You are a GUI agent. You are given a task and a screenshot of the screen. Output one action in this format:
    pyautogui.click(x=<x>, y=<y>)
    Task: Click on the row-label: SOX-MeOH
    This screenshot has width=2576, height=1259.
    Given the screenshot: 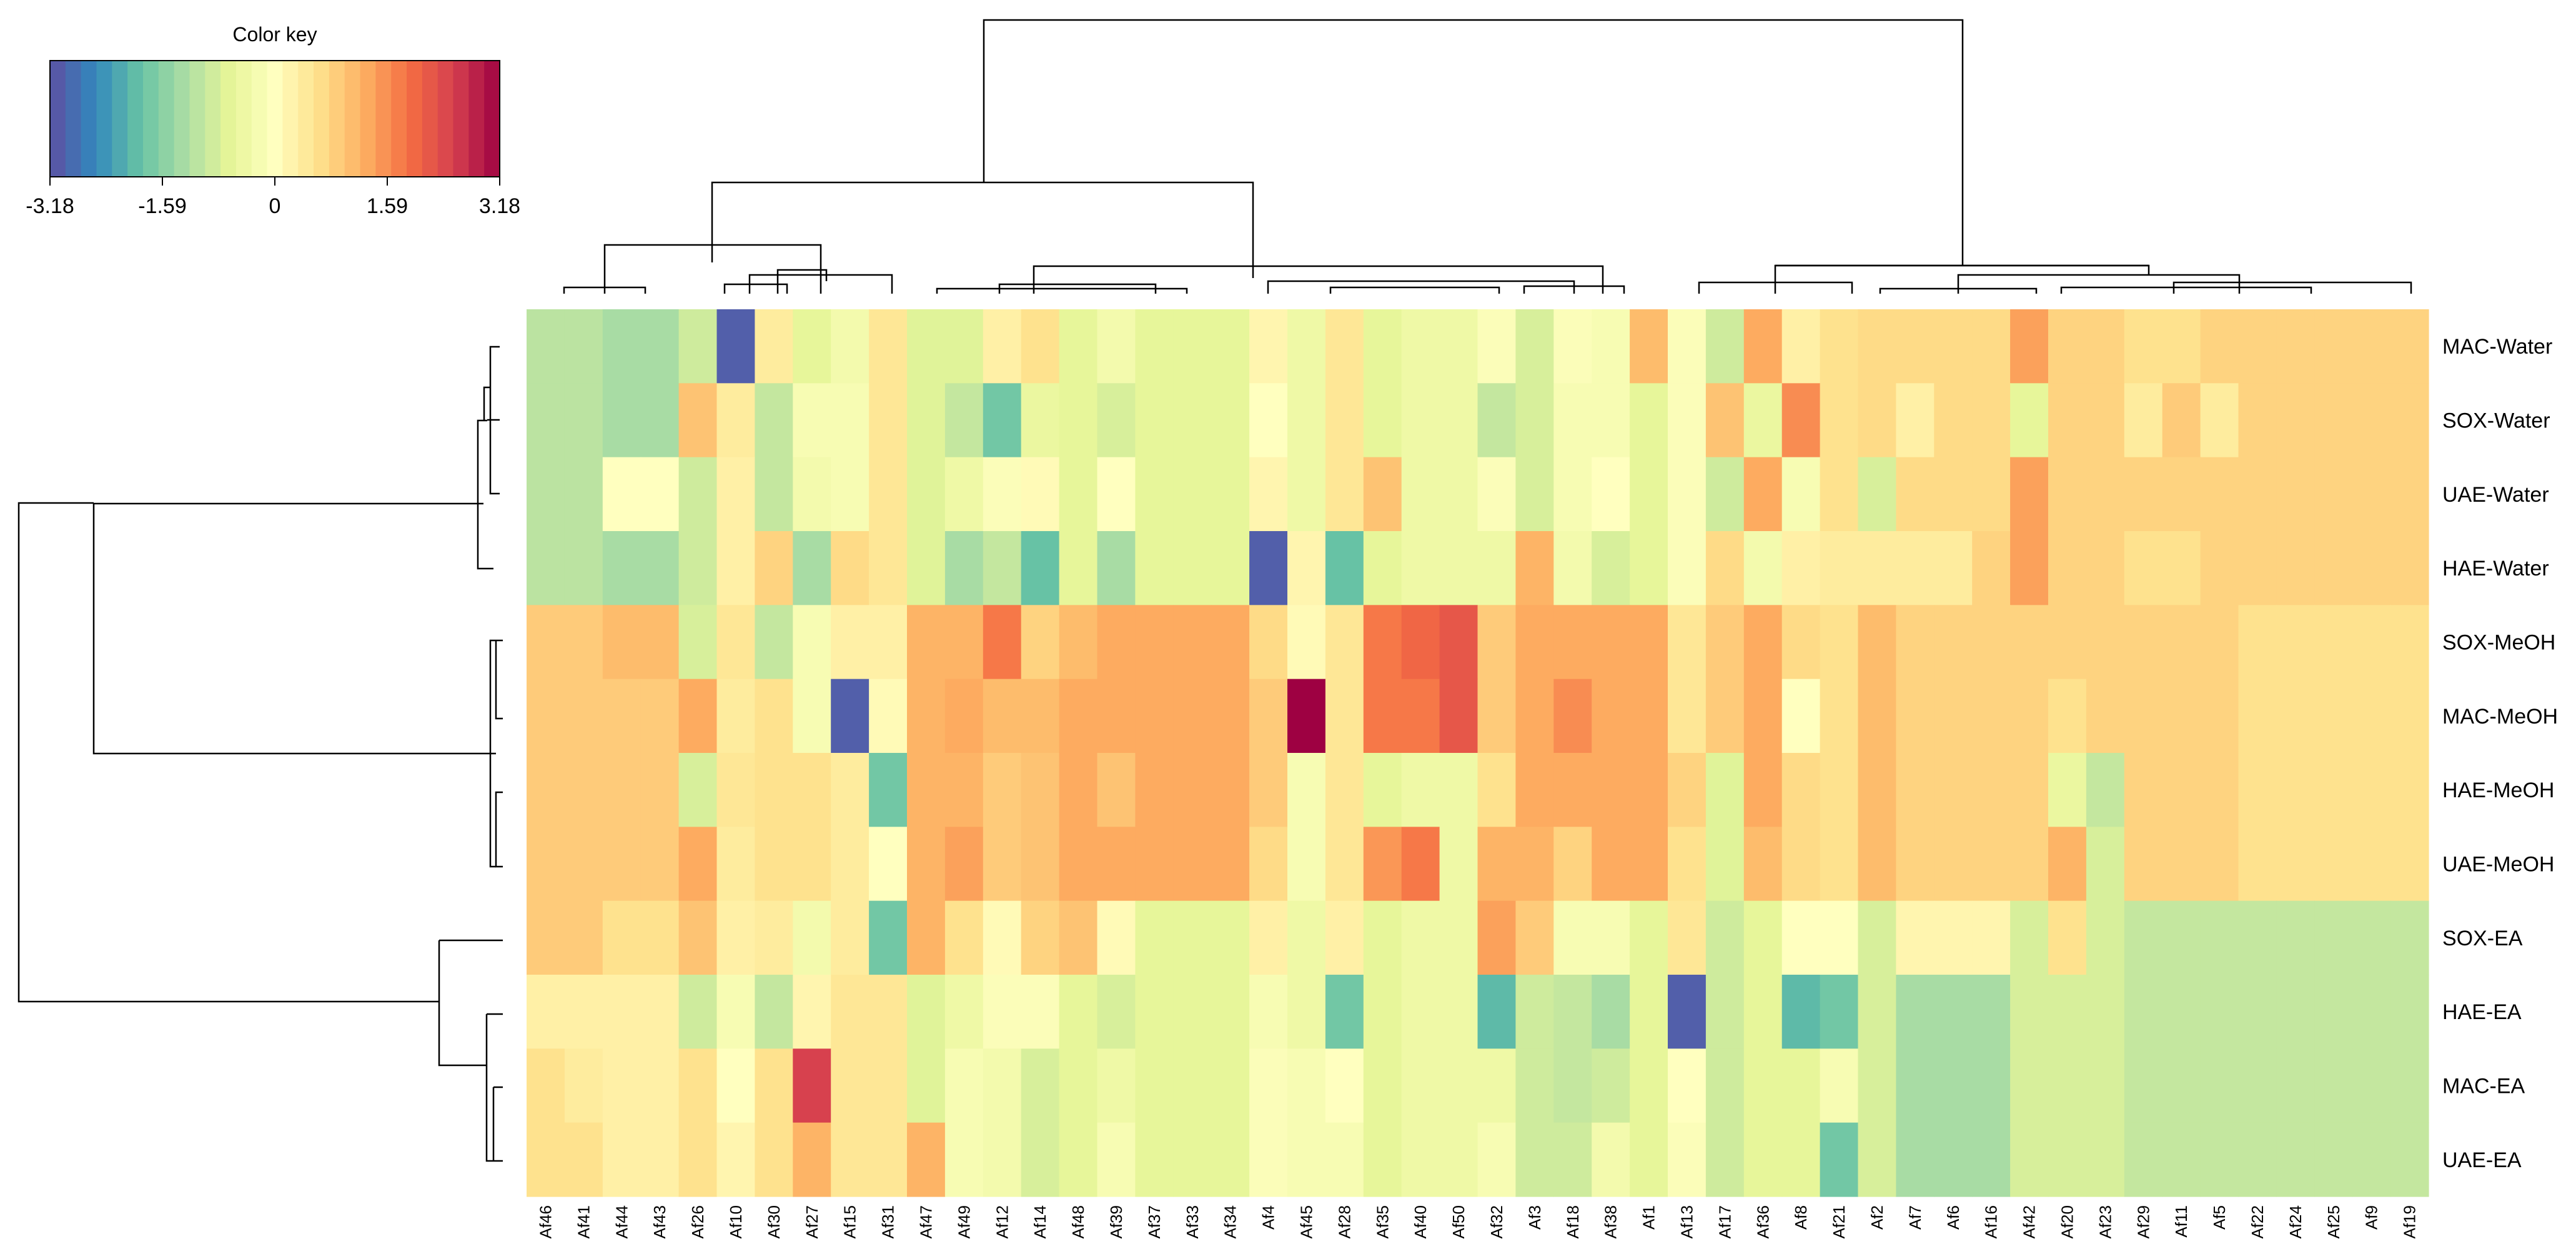 What is the action you would take?
    pyautogui.click(x=2498, y=643)
    